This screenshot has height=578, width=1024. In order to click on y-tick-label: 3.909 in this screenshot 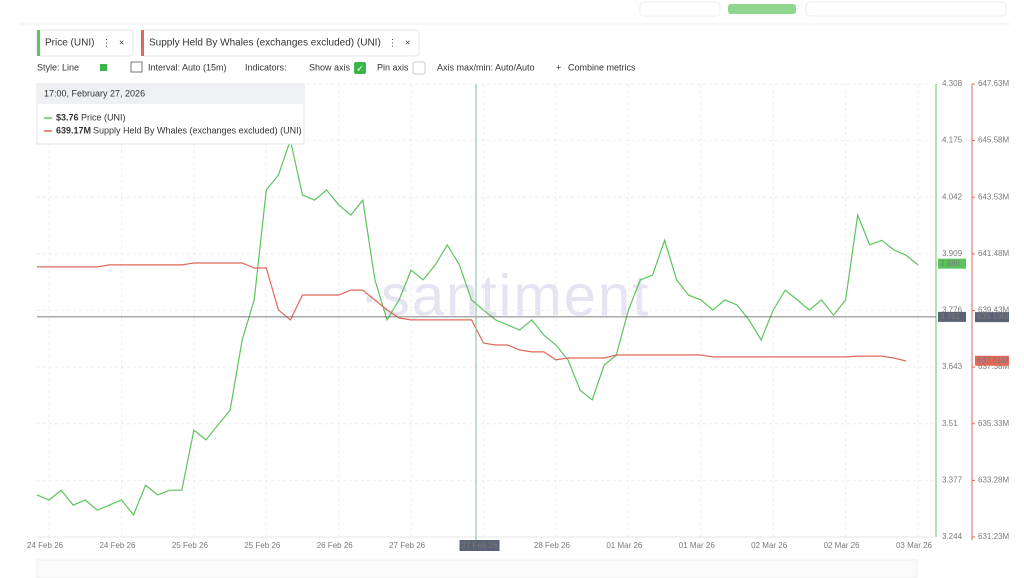, I will do `click(952, 253)`.